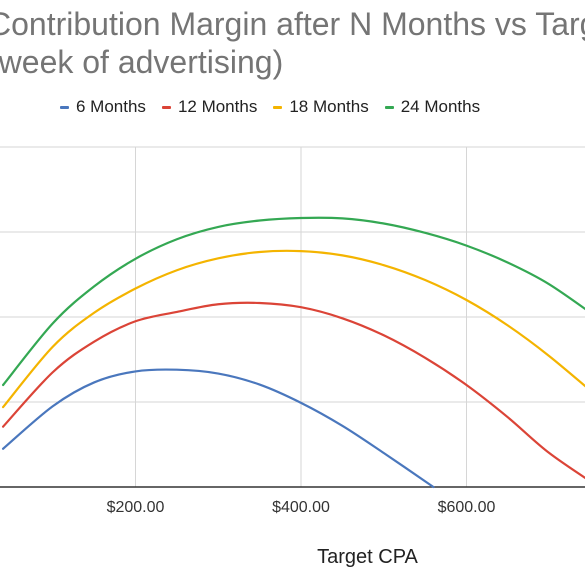  I want to click on x-tick-label: $400.00, so click(301, 507).